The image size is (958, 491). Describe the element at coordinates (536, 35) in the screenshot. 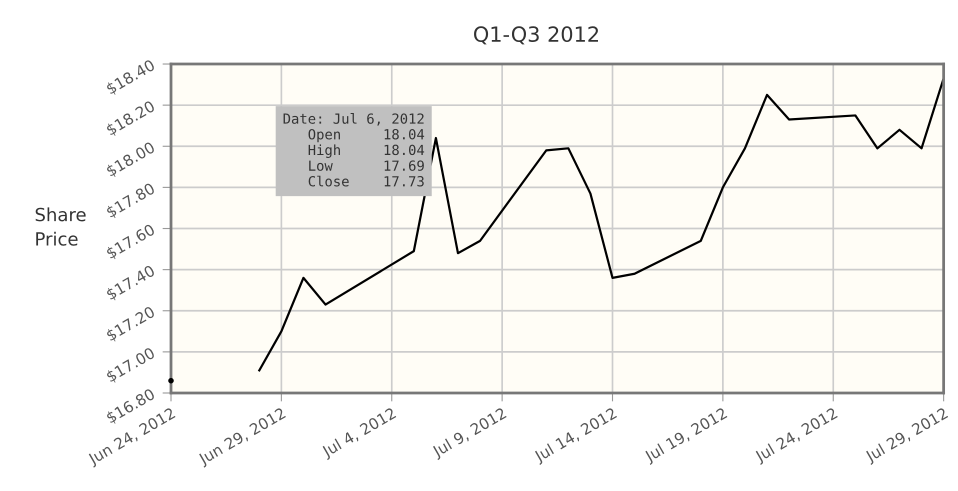

I see `chart-title: Q1-Q3 2012` at that location.